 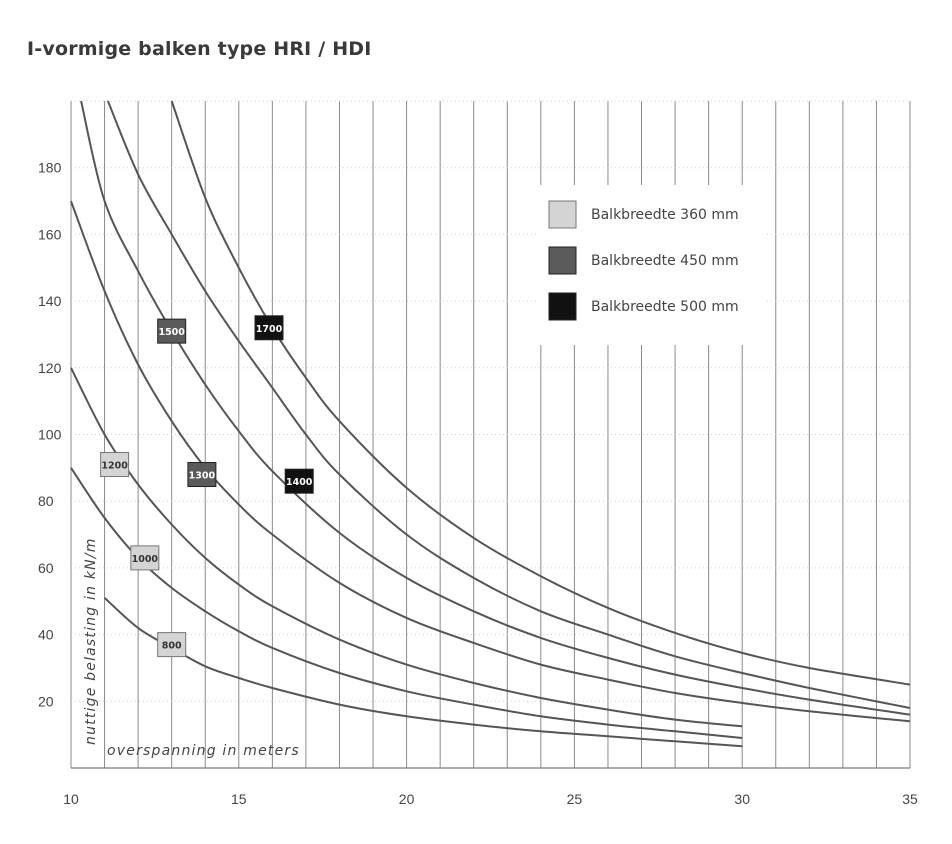 What do you see at coordinates (199, 49) in the screenshot?
I see `page-title: I-vormige balken type HRI / HDI` at bounding box center [199, 49].